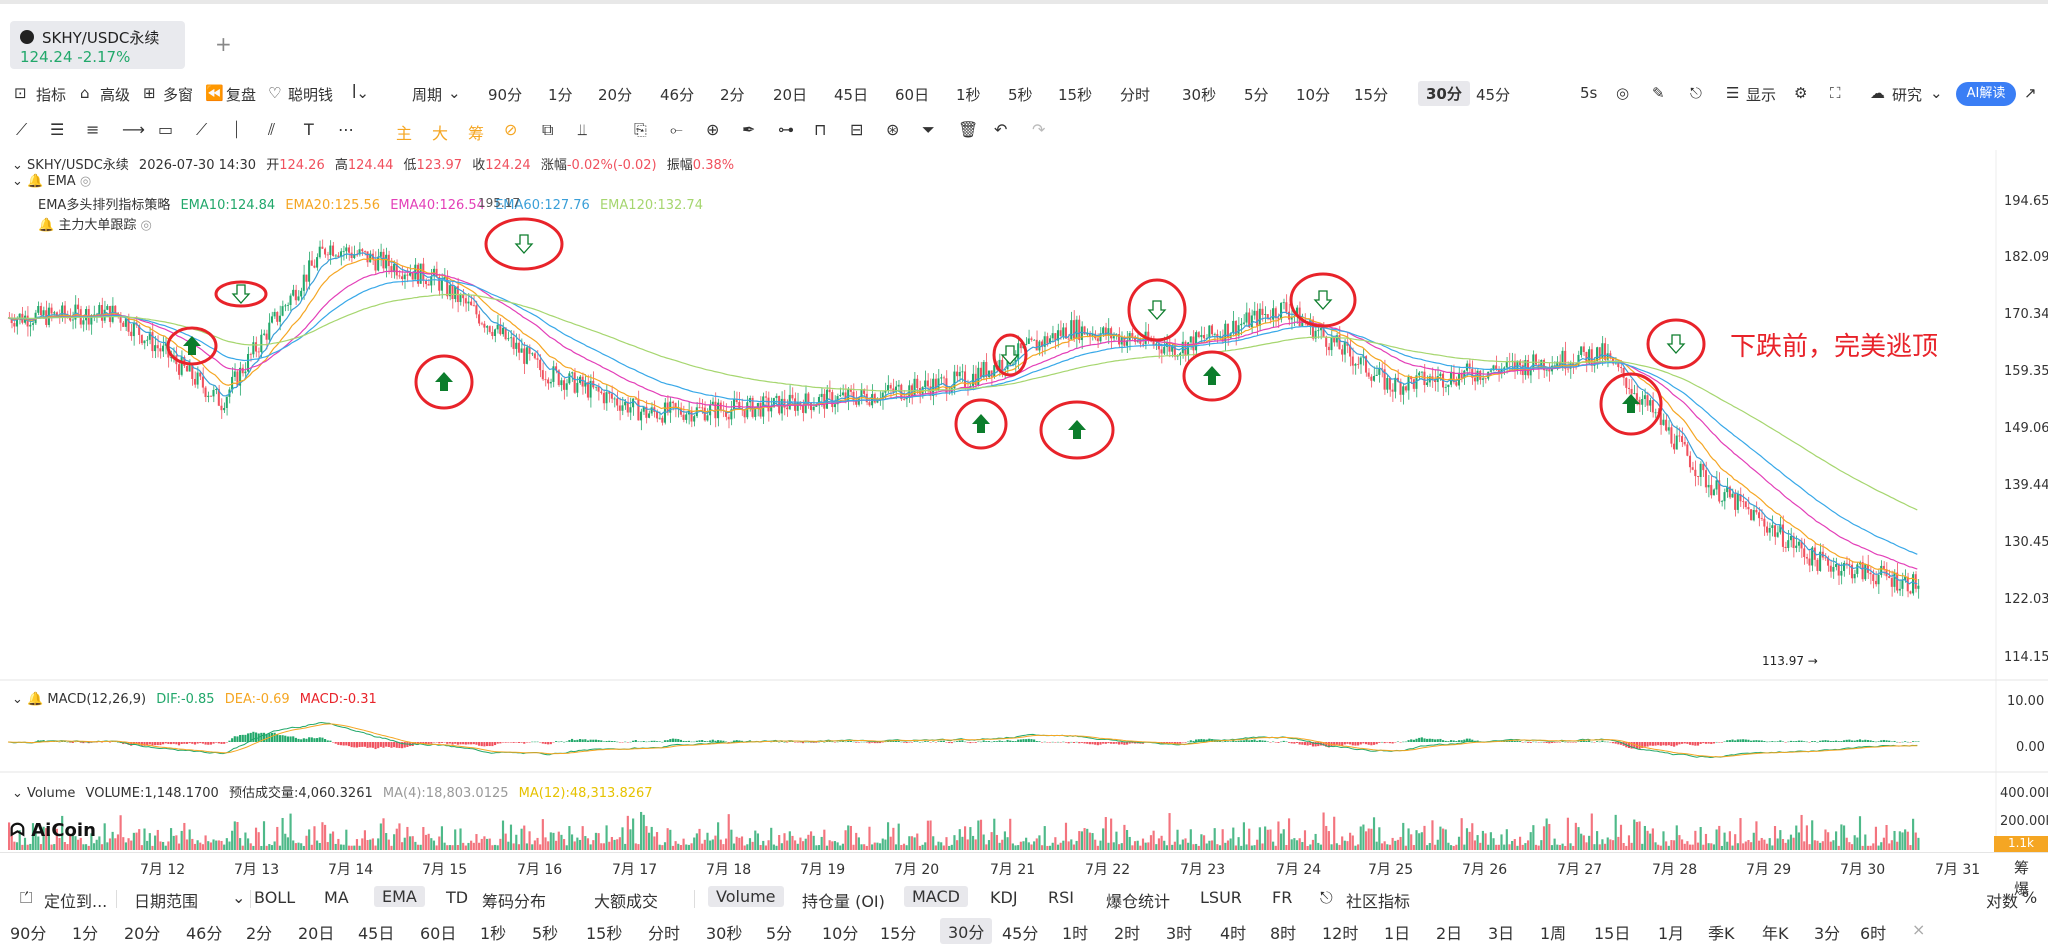 The width and height of the screenshot is (2048, 944). Describe the element at coordinates (1233, 933) in the screenshot. I see `bottom-period-21: 4时` at that location.